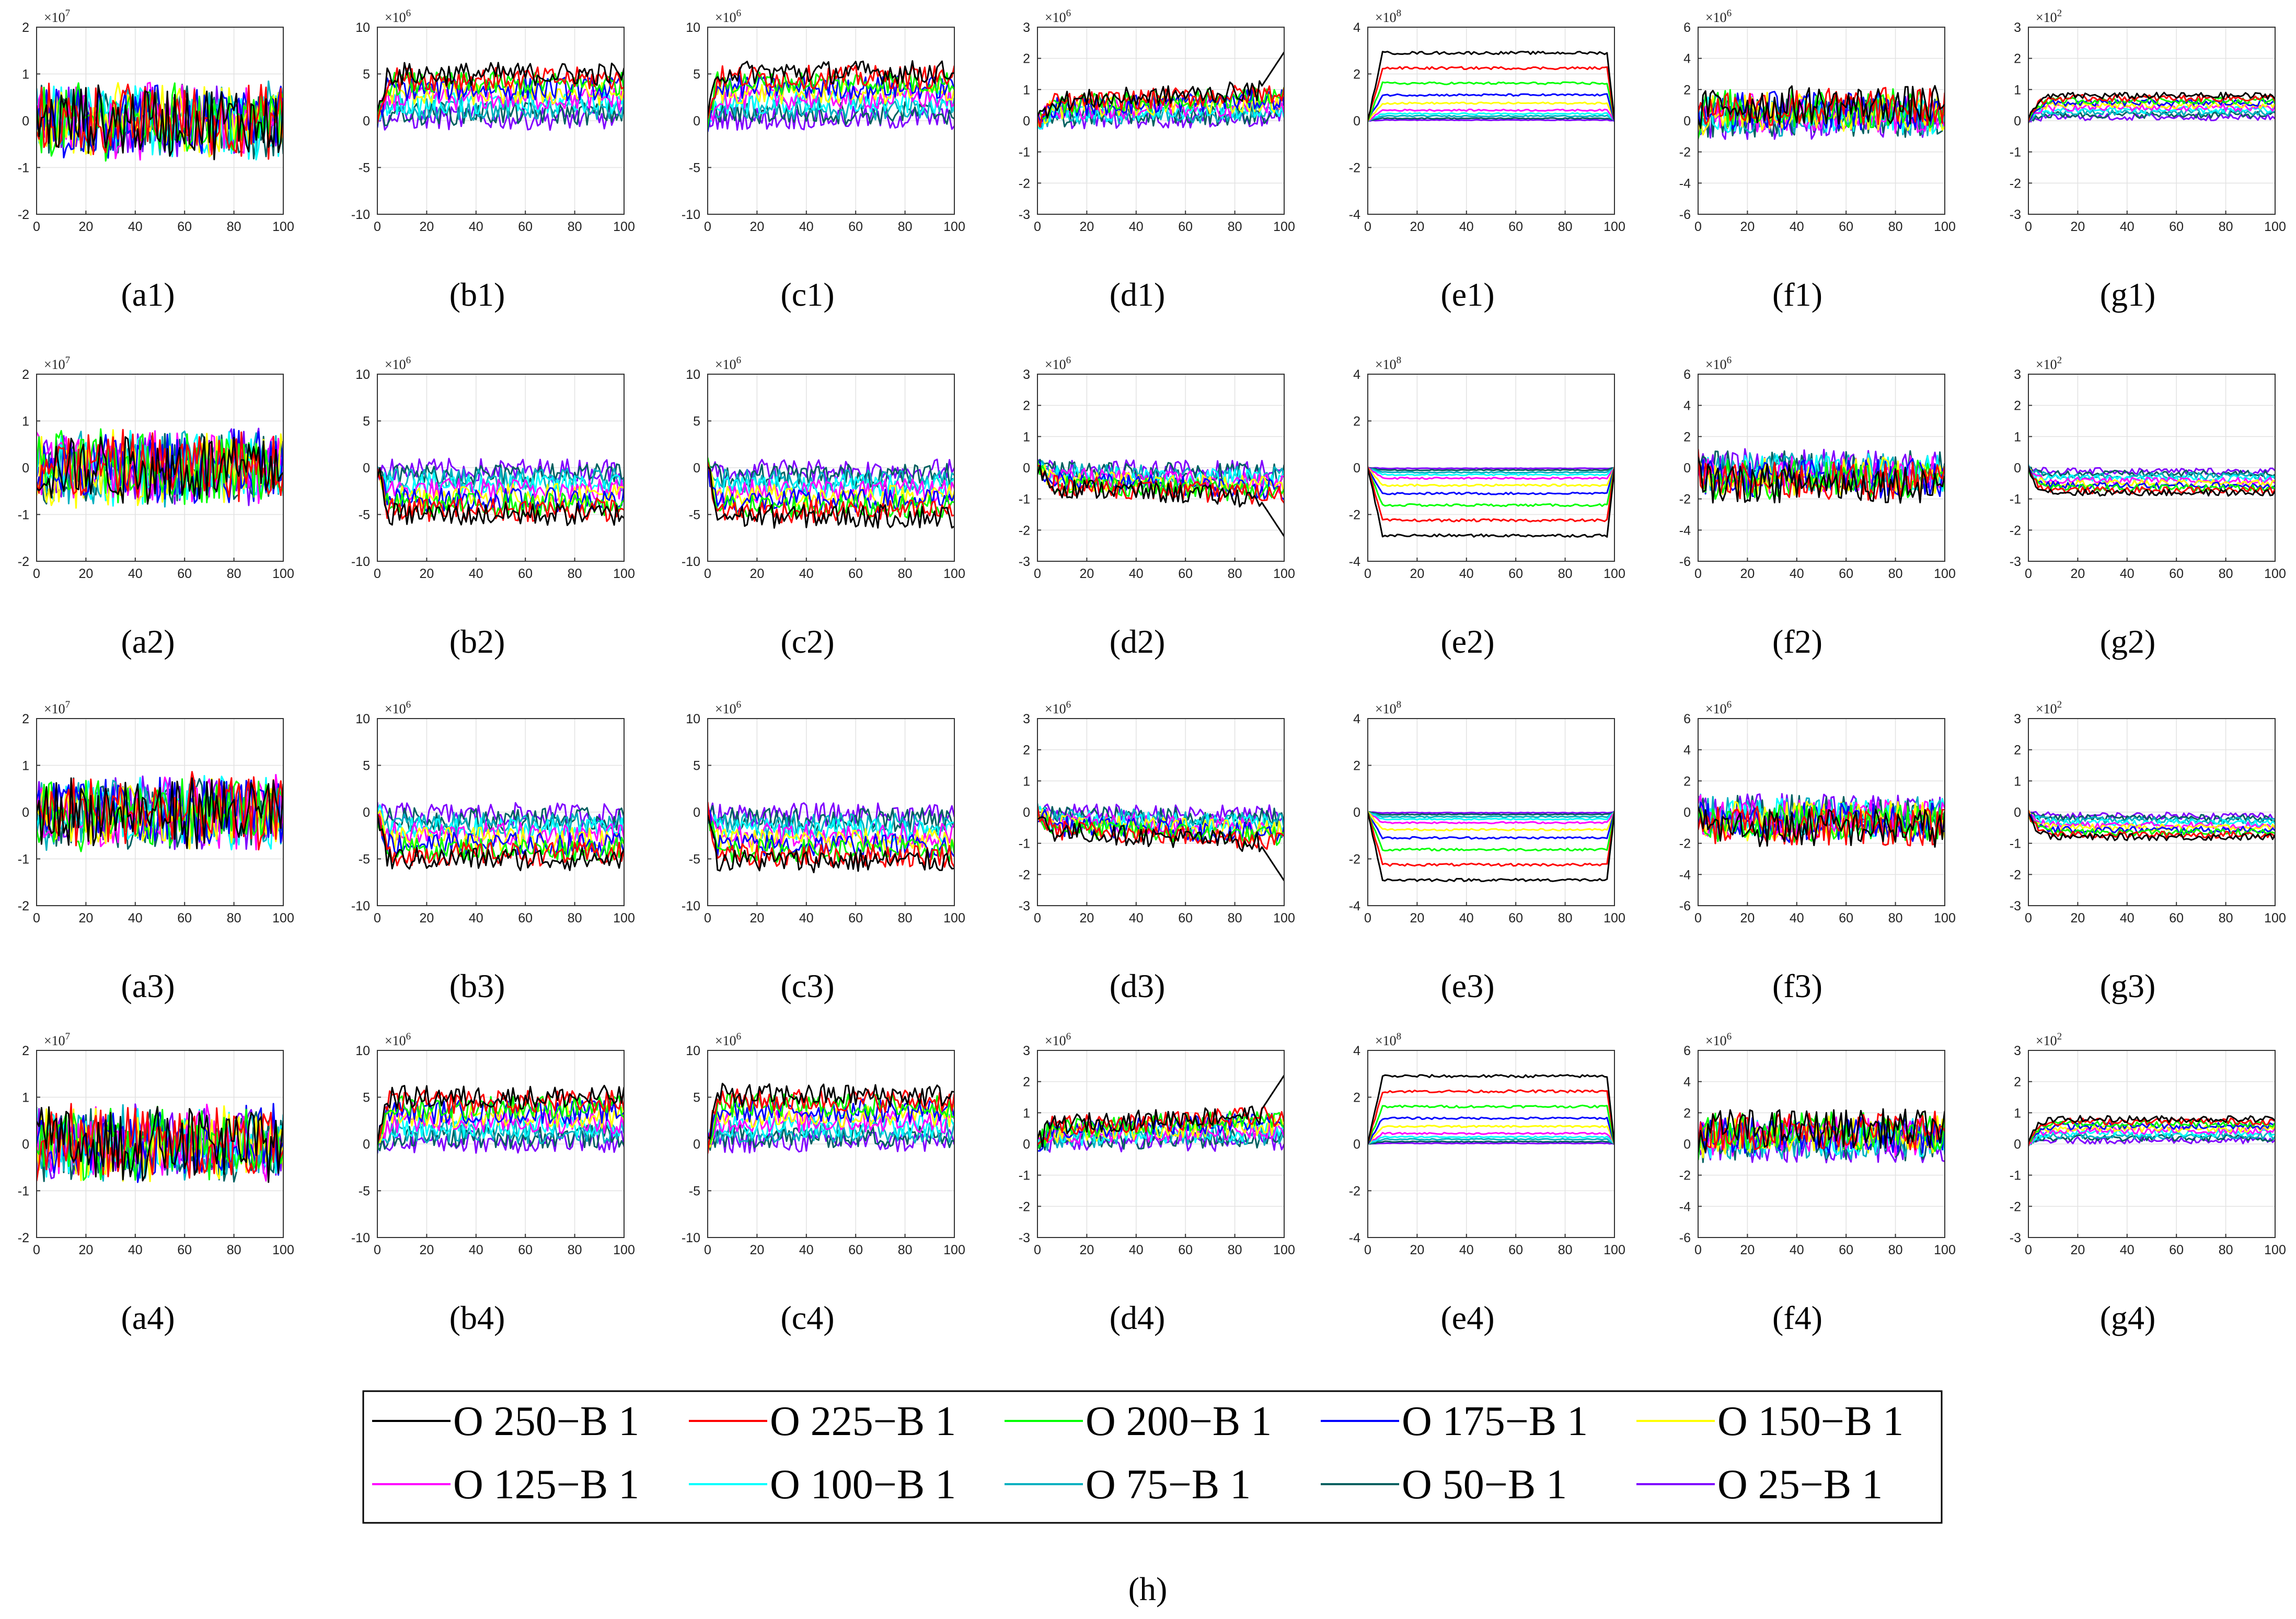 The width and height of the screenshot is (2296, 1619). Describe the element at coordinates (1565, 573) in the screenshot. I see `x-tick-label: 80` at that location.